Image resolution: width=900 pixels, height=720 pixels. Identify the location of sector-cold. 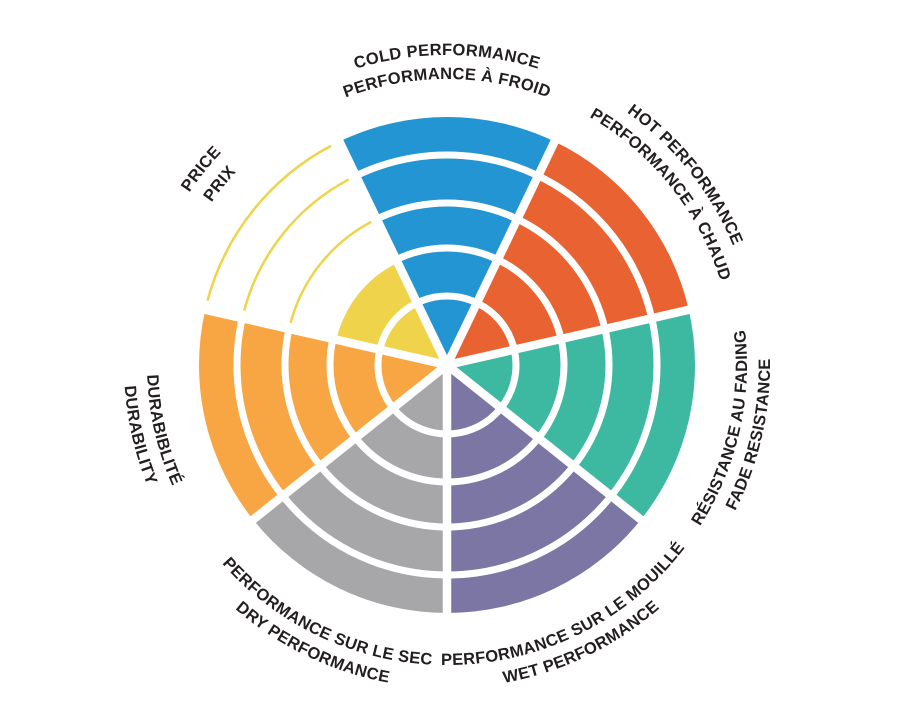
(447, 241).